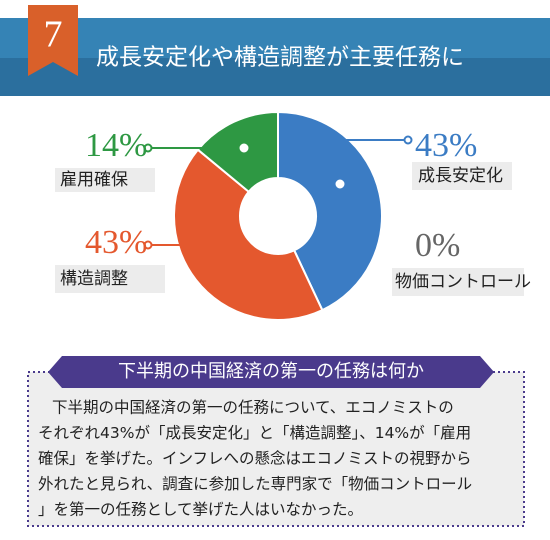  I want to click on category-label: 成長安定化, so click(460, 176).